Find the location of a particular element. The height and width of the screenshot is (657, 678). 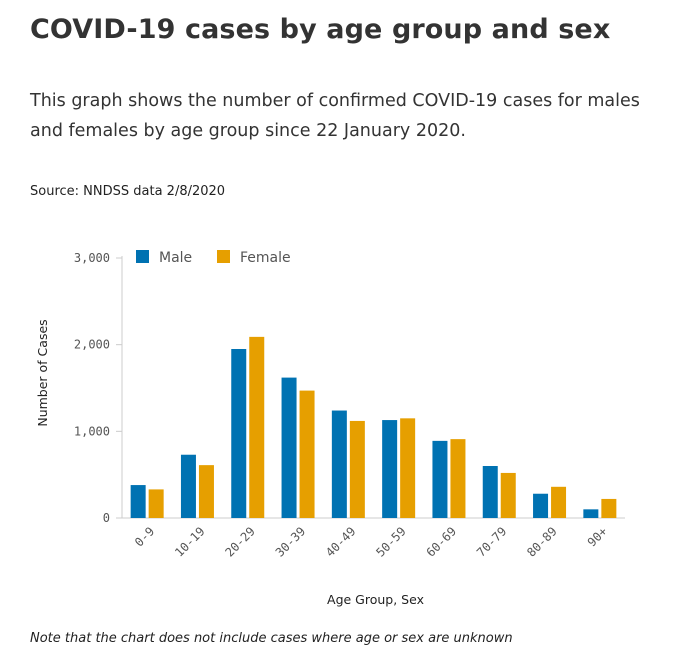

chart-title: COVID-19 cases by age group and sex is located at coordinates (320, 29).